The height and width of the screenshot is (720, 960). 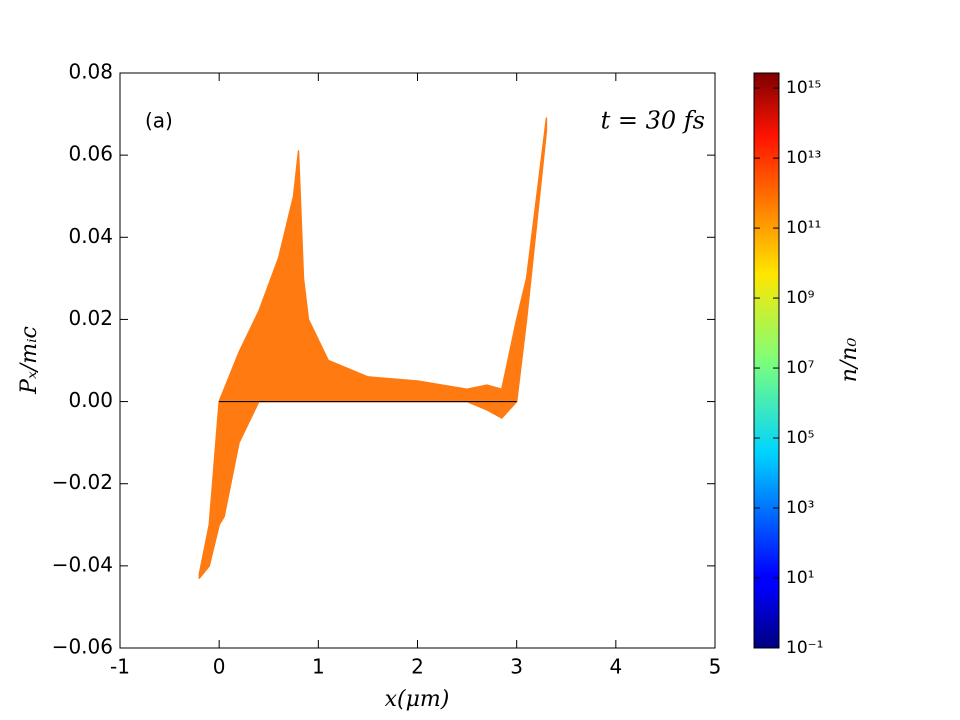 What do you see at coordinates (800, 578) in the screenshot?
I see `colorbar-tick-label: 10¹` at bounding box center [800, 578].